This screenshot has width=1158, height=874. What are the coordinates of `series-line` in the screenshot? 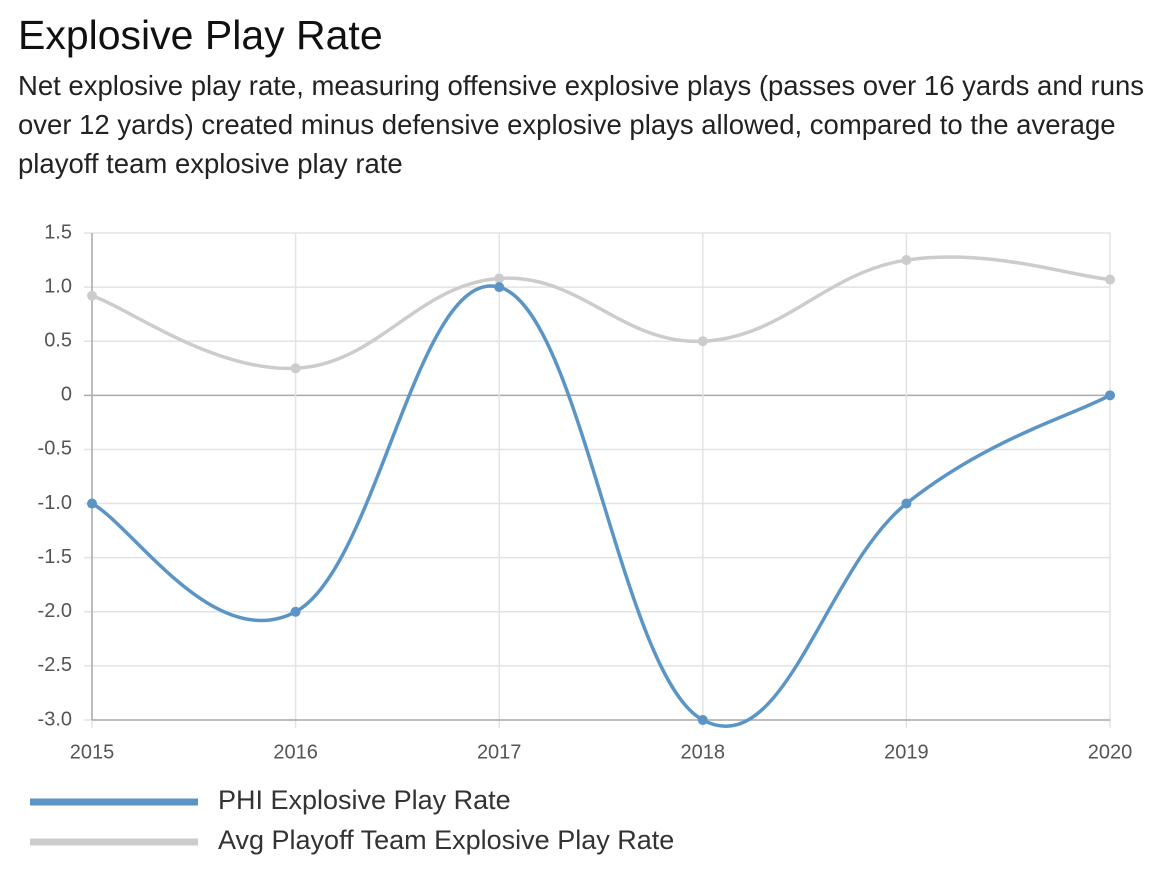 It's located at (601, 313).